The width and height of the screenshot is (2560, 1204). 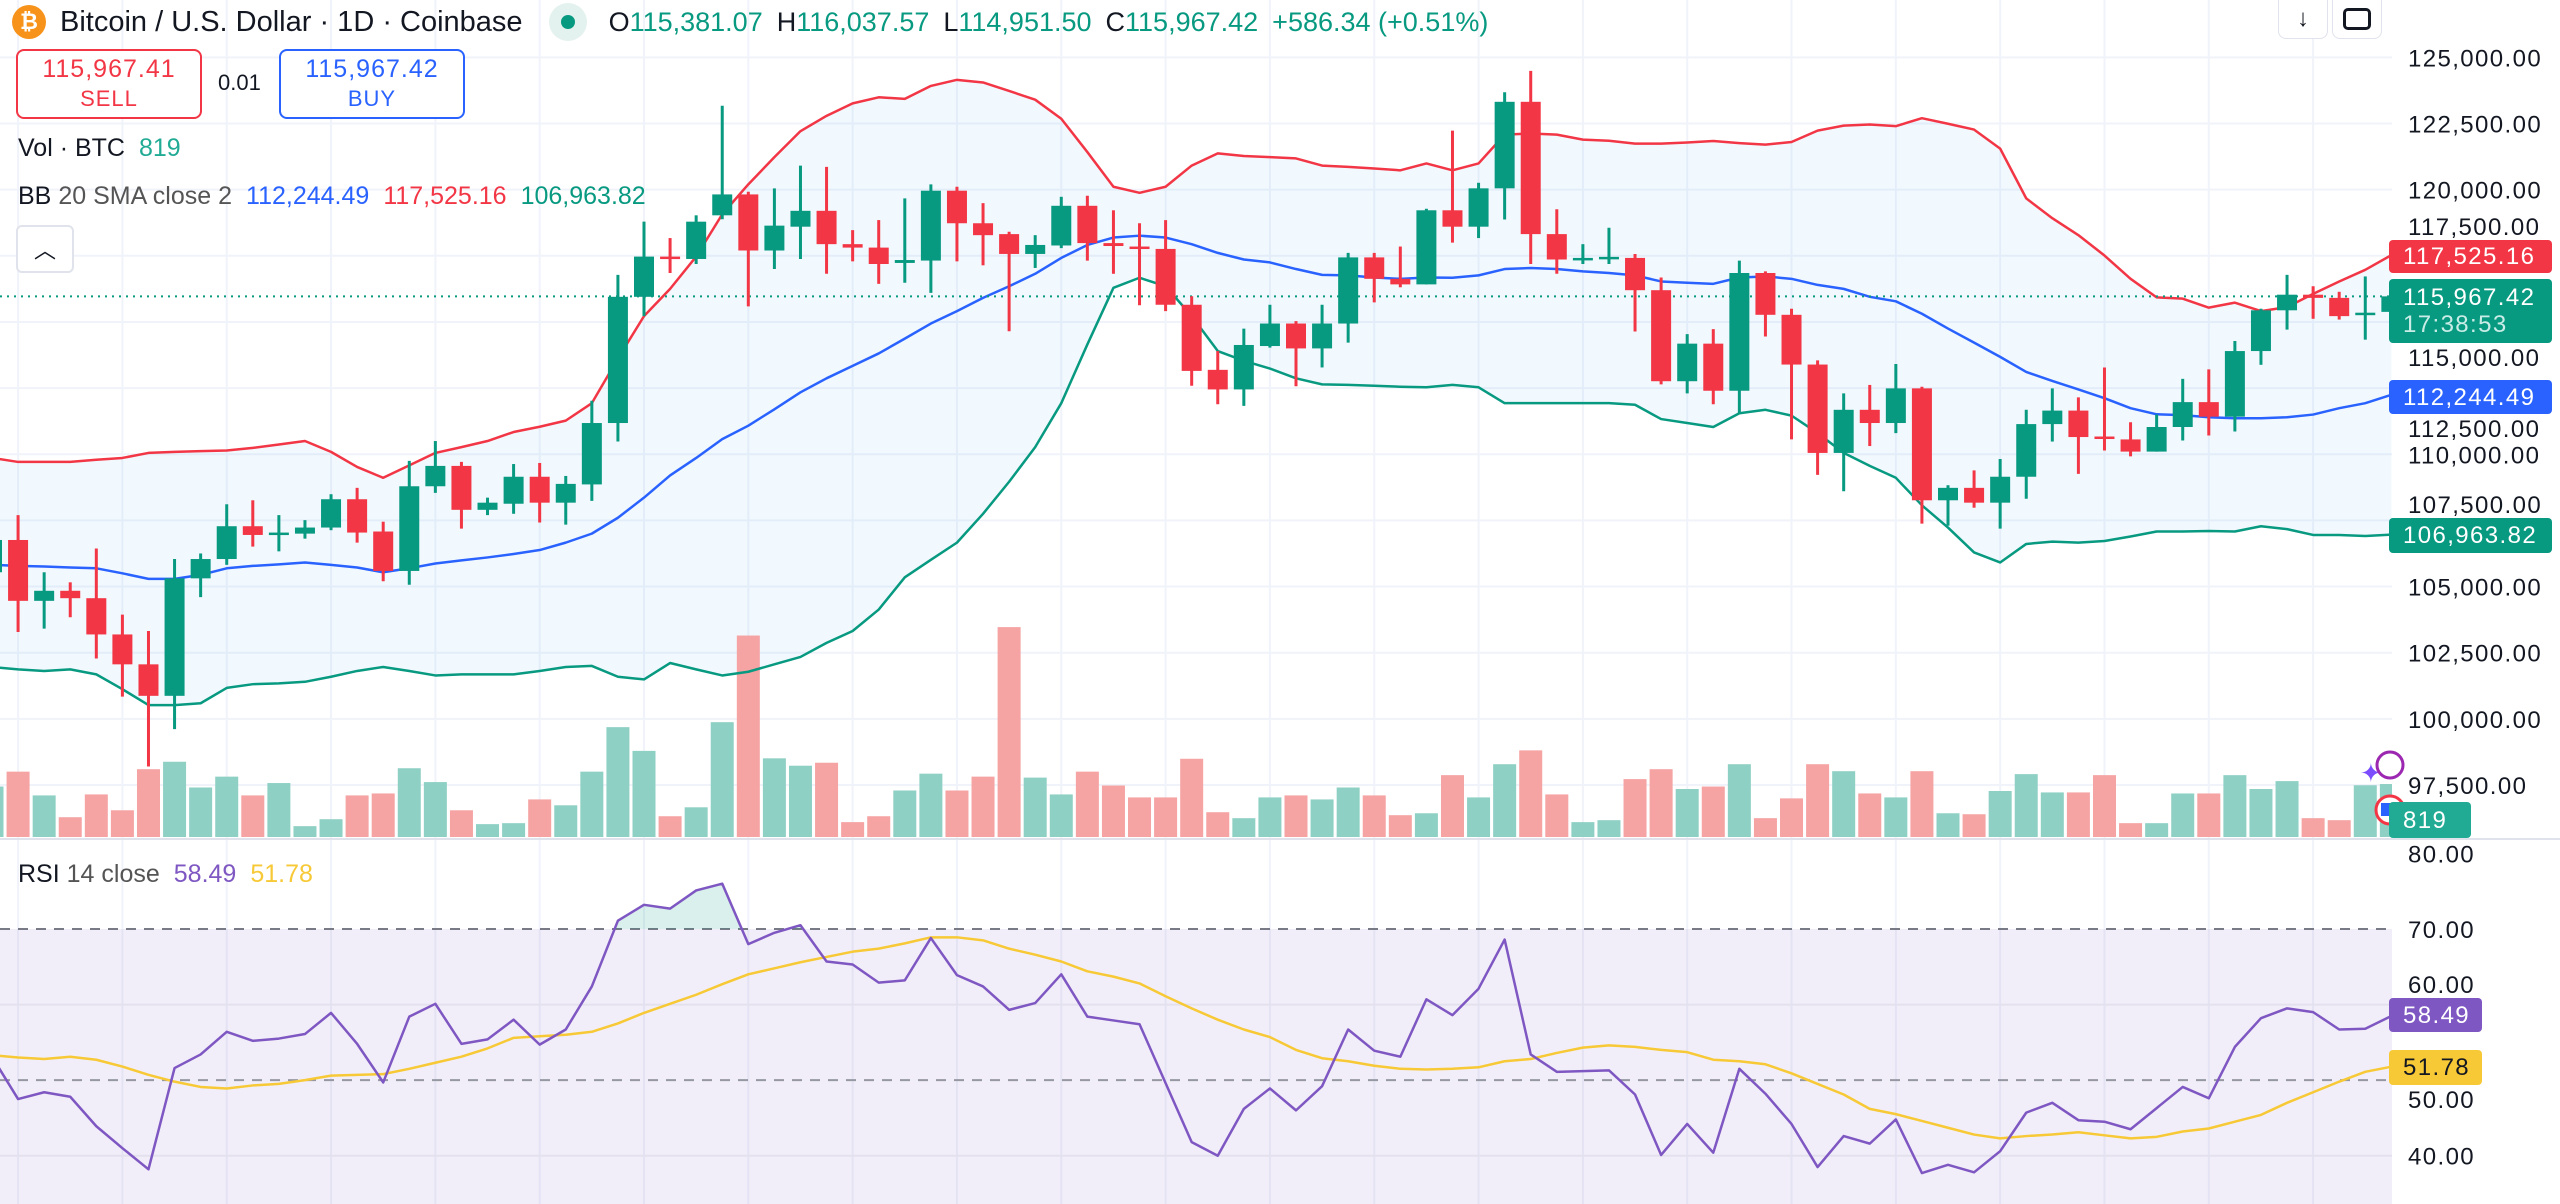 What do you see at coordinates (2357, 19) in the screenshot?
I see `fullscreen-button` at bounding box center [2357, 19].